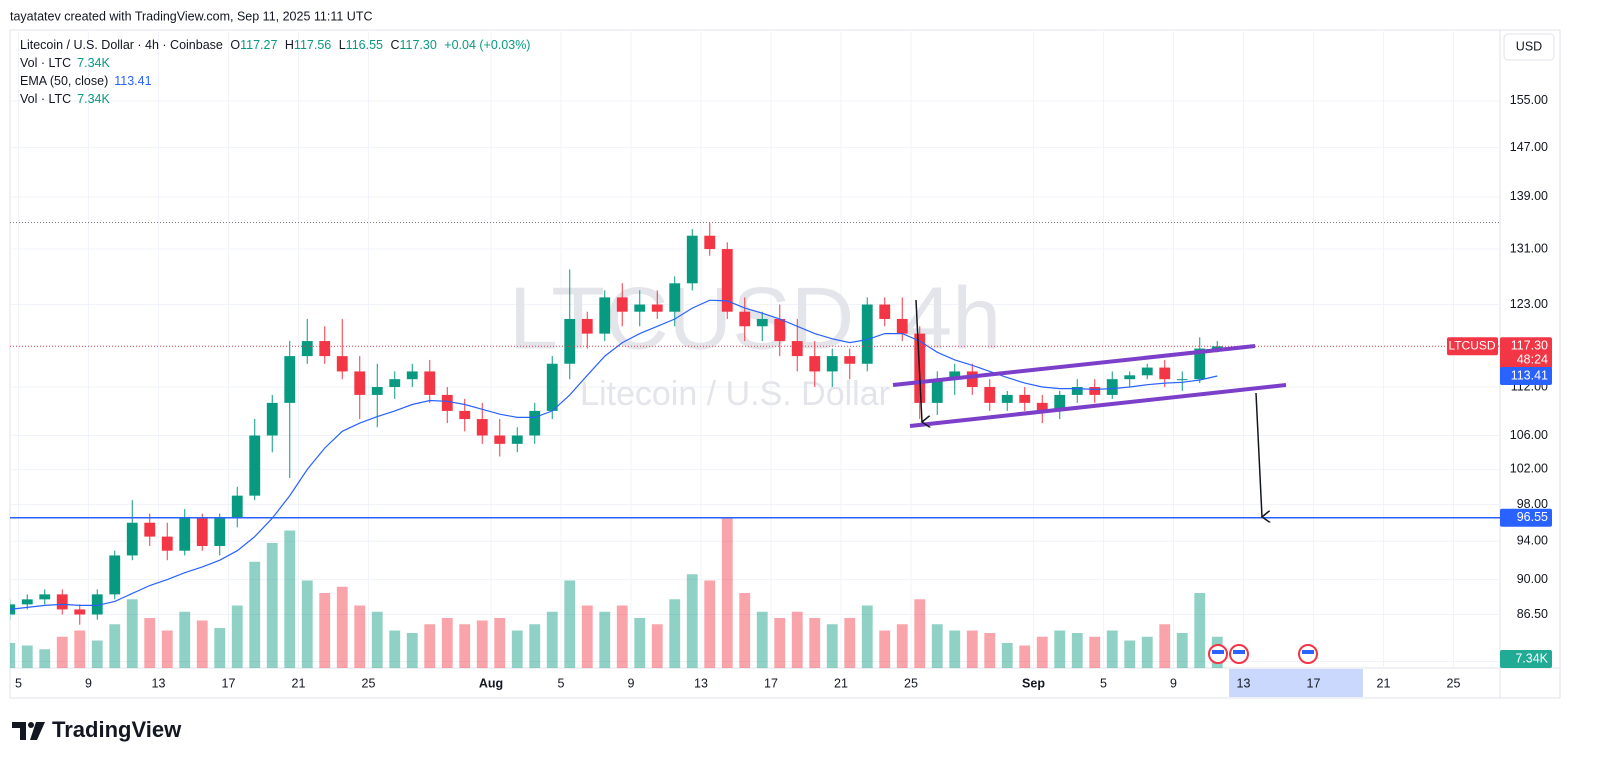 The height and width of the screenshot is (779, 1600). What do you see at coordinates (37, 731) in the screenshot?
I see `brand-logo-slash` at bounding box center [37, 731].